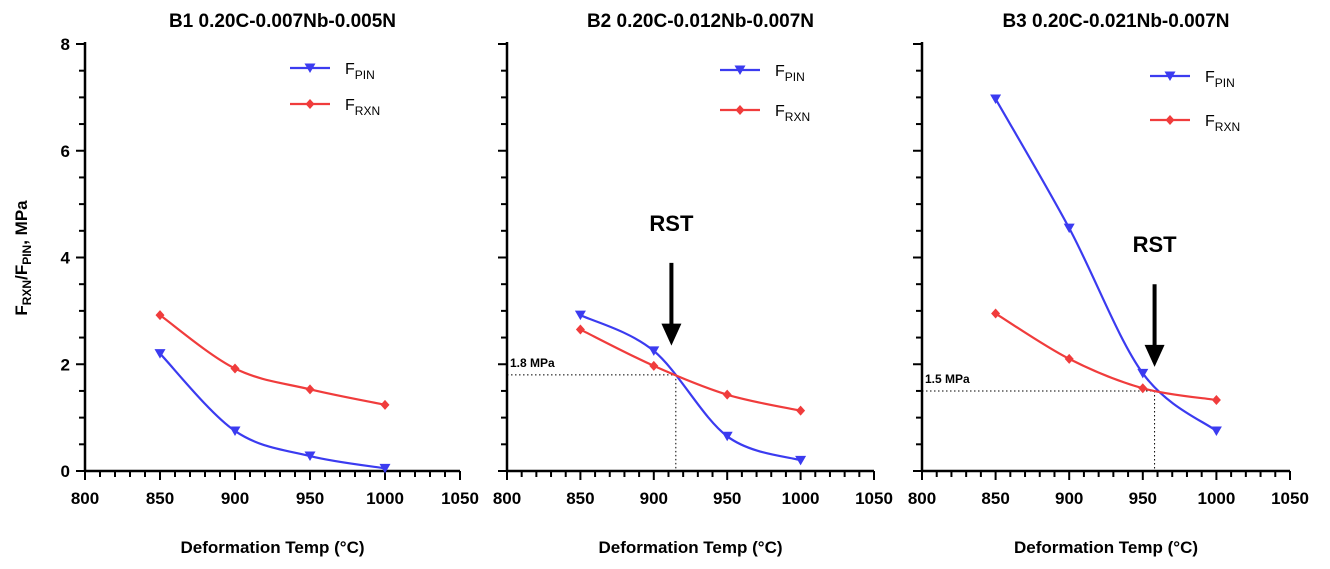 Image resolution: width=1330 pixels, height=569 pixels. Describe the element at coordinates (947, 379) in the screenshot. I see `guide-label: 1.5 MPa` at that location.